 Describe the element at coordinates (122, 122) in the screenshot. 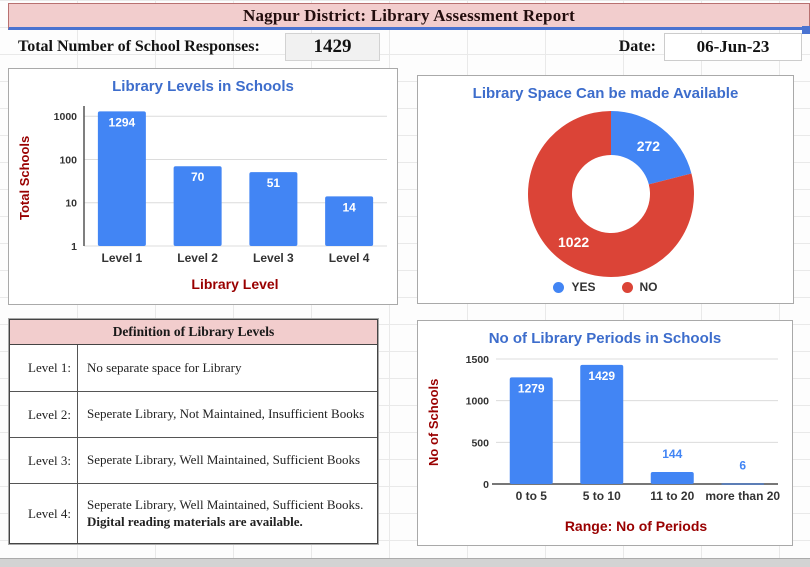

I see `svg-text: 1294` at that location.